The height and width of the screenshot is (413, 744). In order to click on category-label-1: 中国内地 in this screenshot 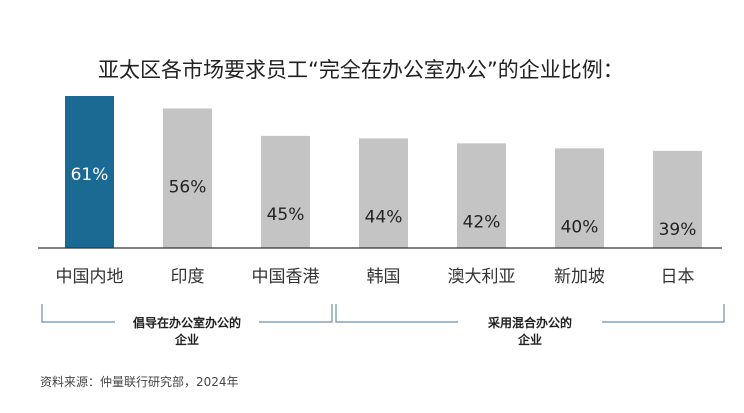, I will do `click(90, 277)`.